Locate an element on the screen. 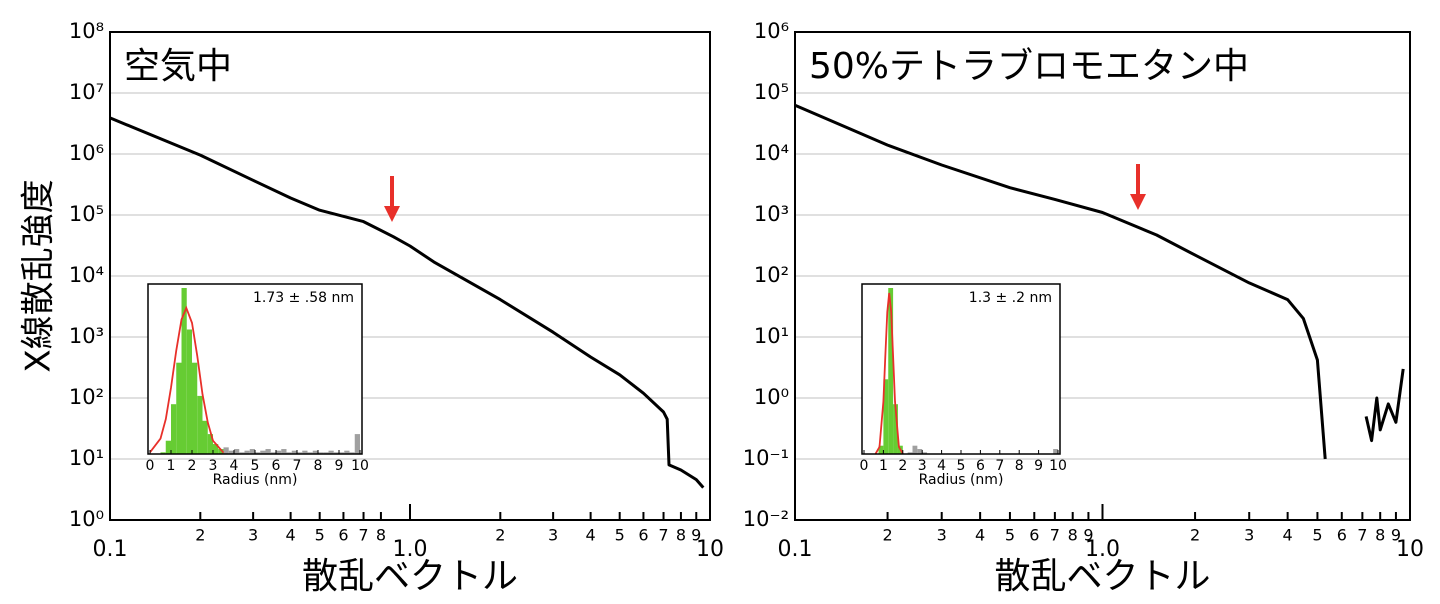  fit-curve is located at coordinates (889, 373).